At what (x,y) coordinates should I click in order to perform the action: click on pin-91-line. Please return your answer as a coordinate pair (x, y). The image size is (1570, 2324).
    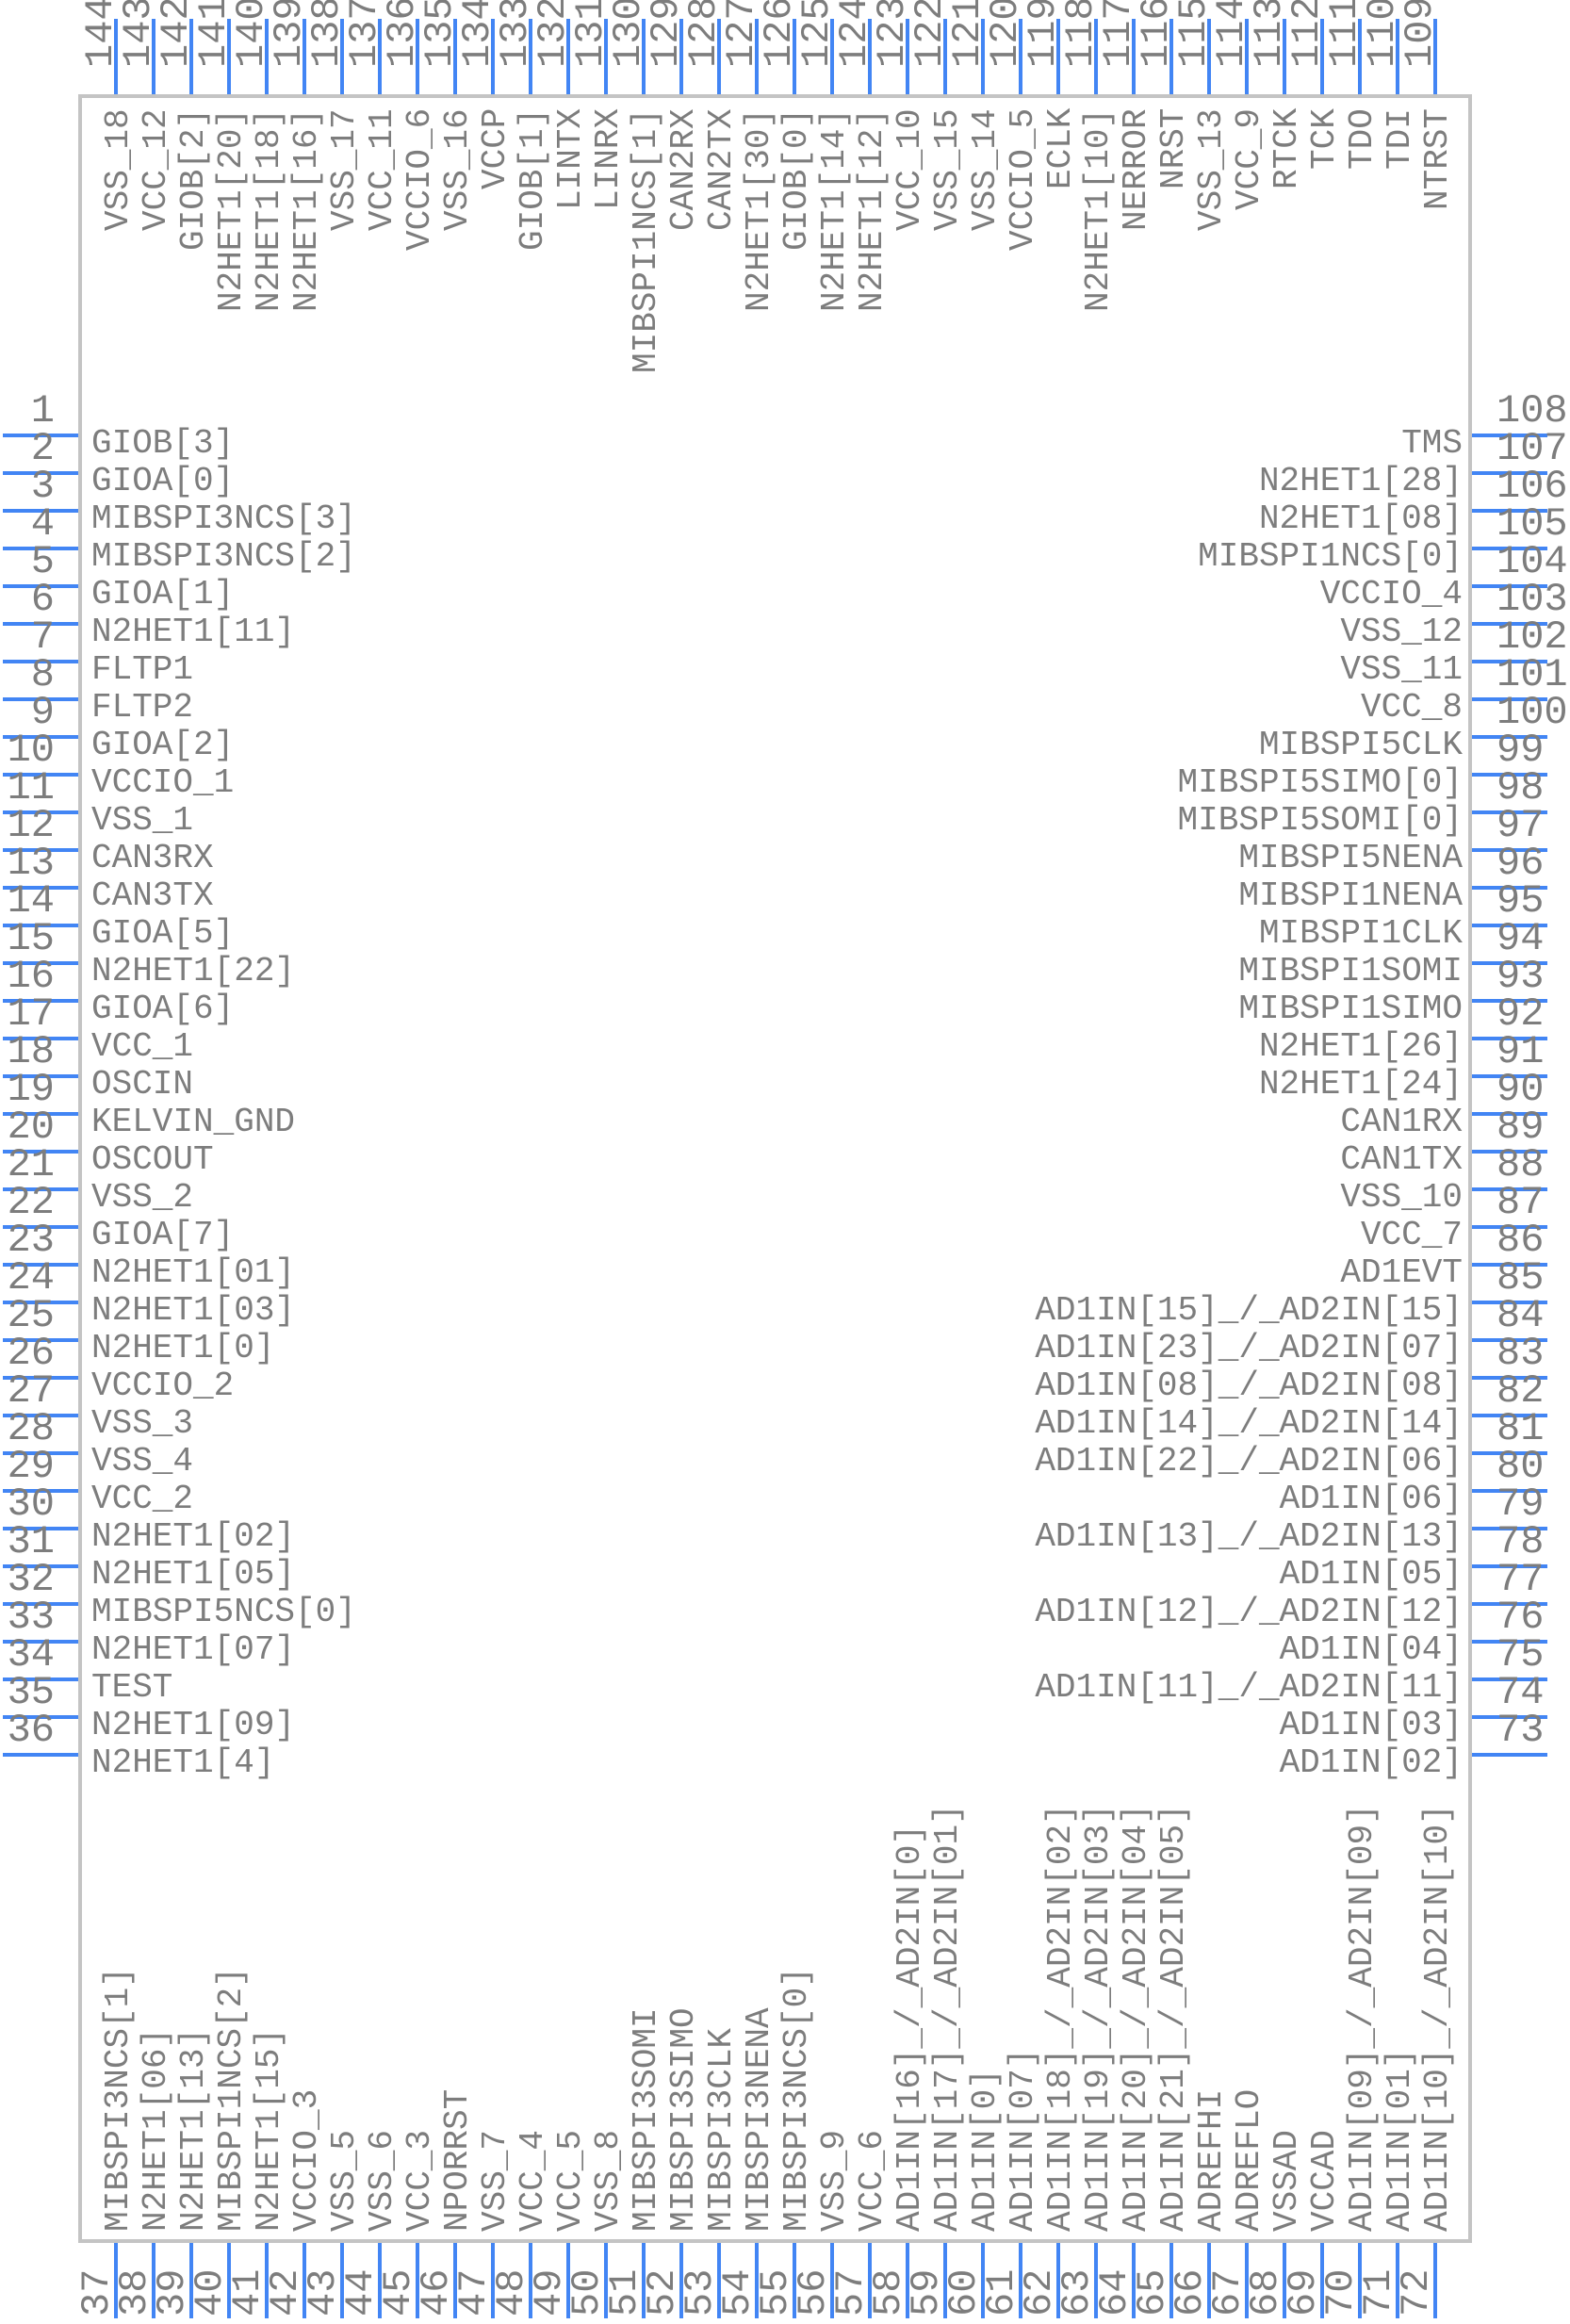
    Looking at the image, I should click on (1509, 1076).